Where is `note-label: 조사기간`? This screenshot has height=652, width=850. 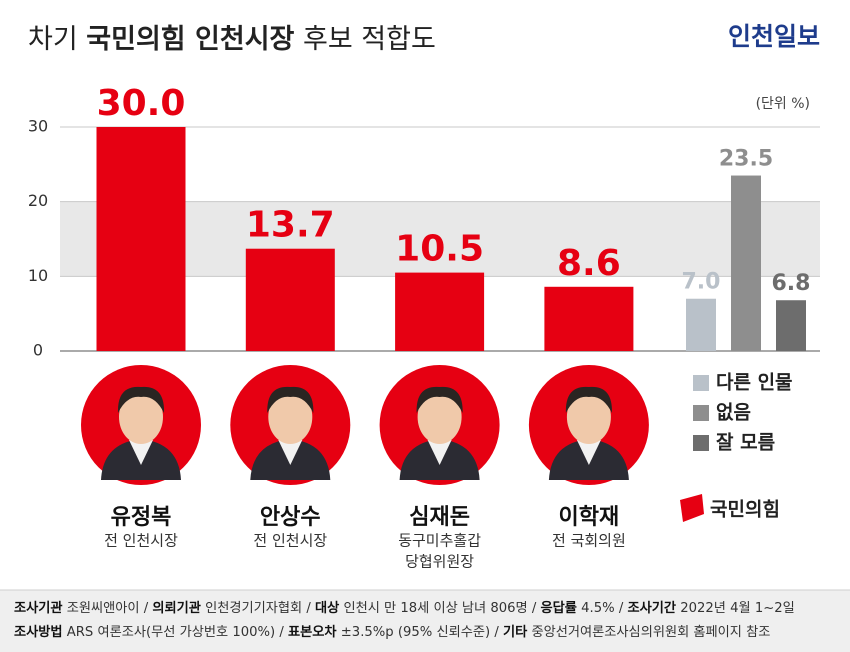 note-label: 조사기간 is located at coordinates (651, 607).